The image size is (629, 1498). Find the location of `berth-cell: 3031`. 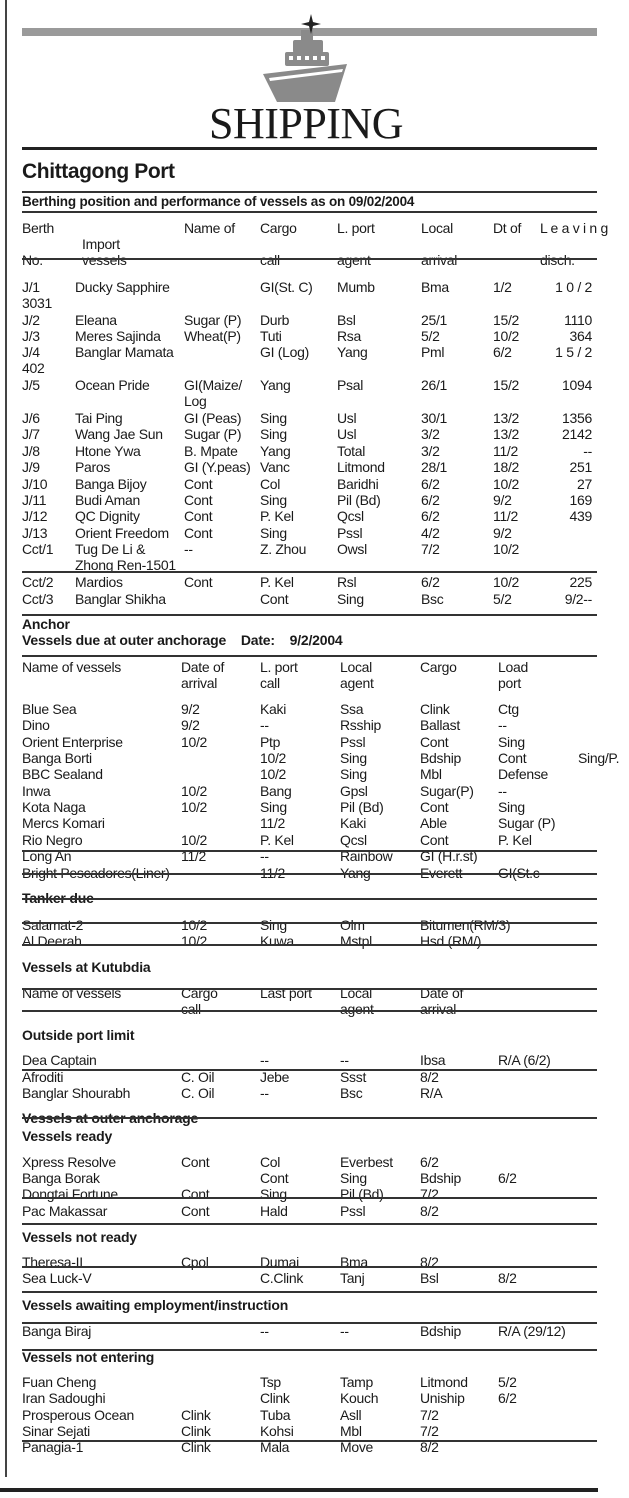

berth-cell: 3031 is located at coordinates (37, 303).